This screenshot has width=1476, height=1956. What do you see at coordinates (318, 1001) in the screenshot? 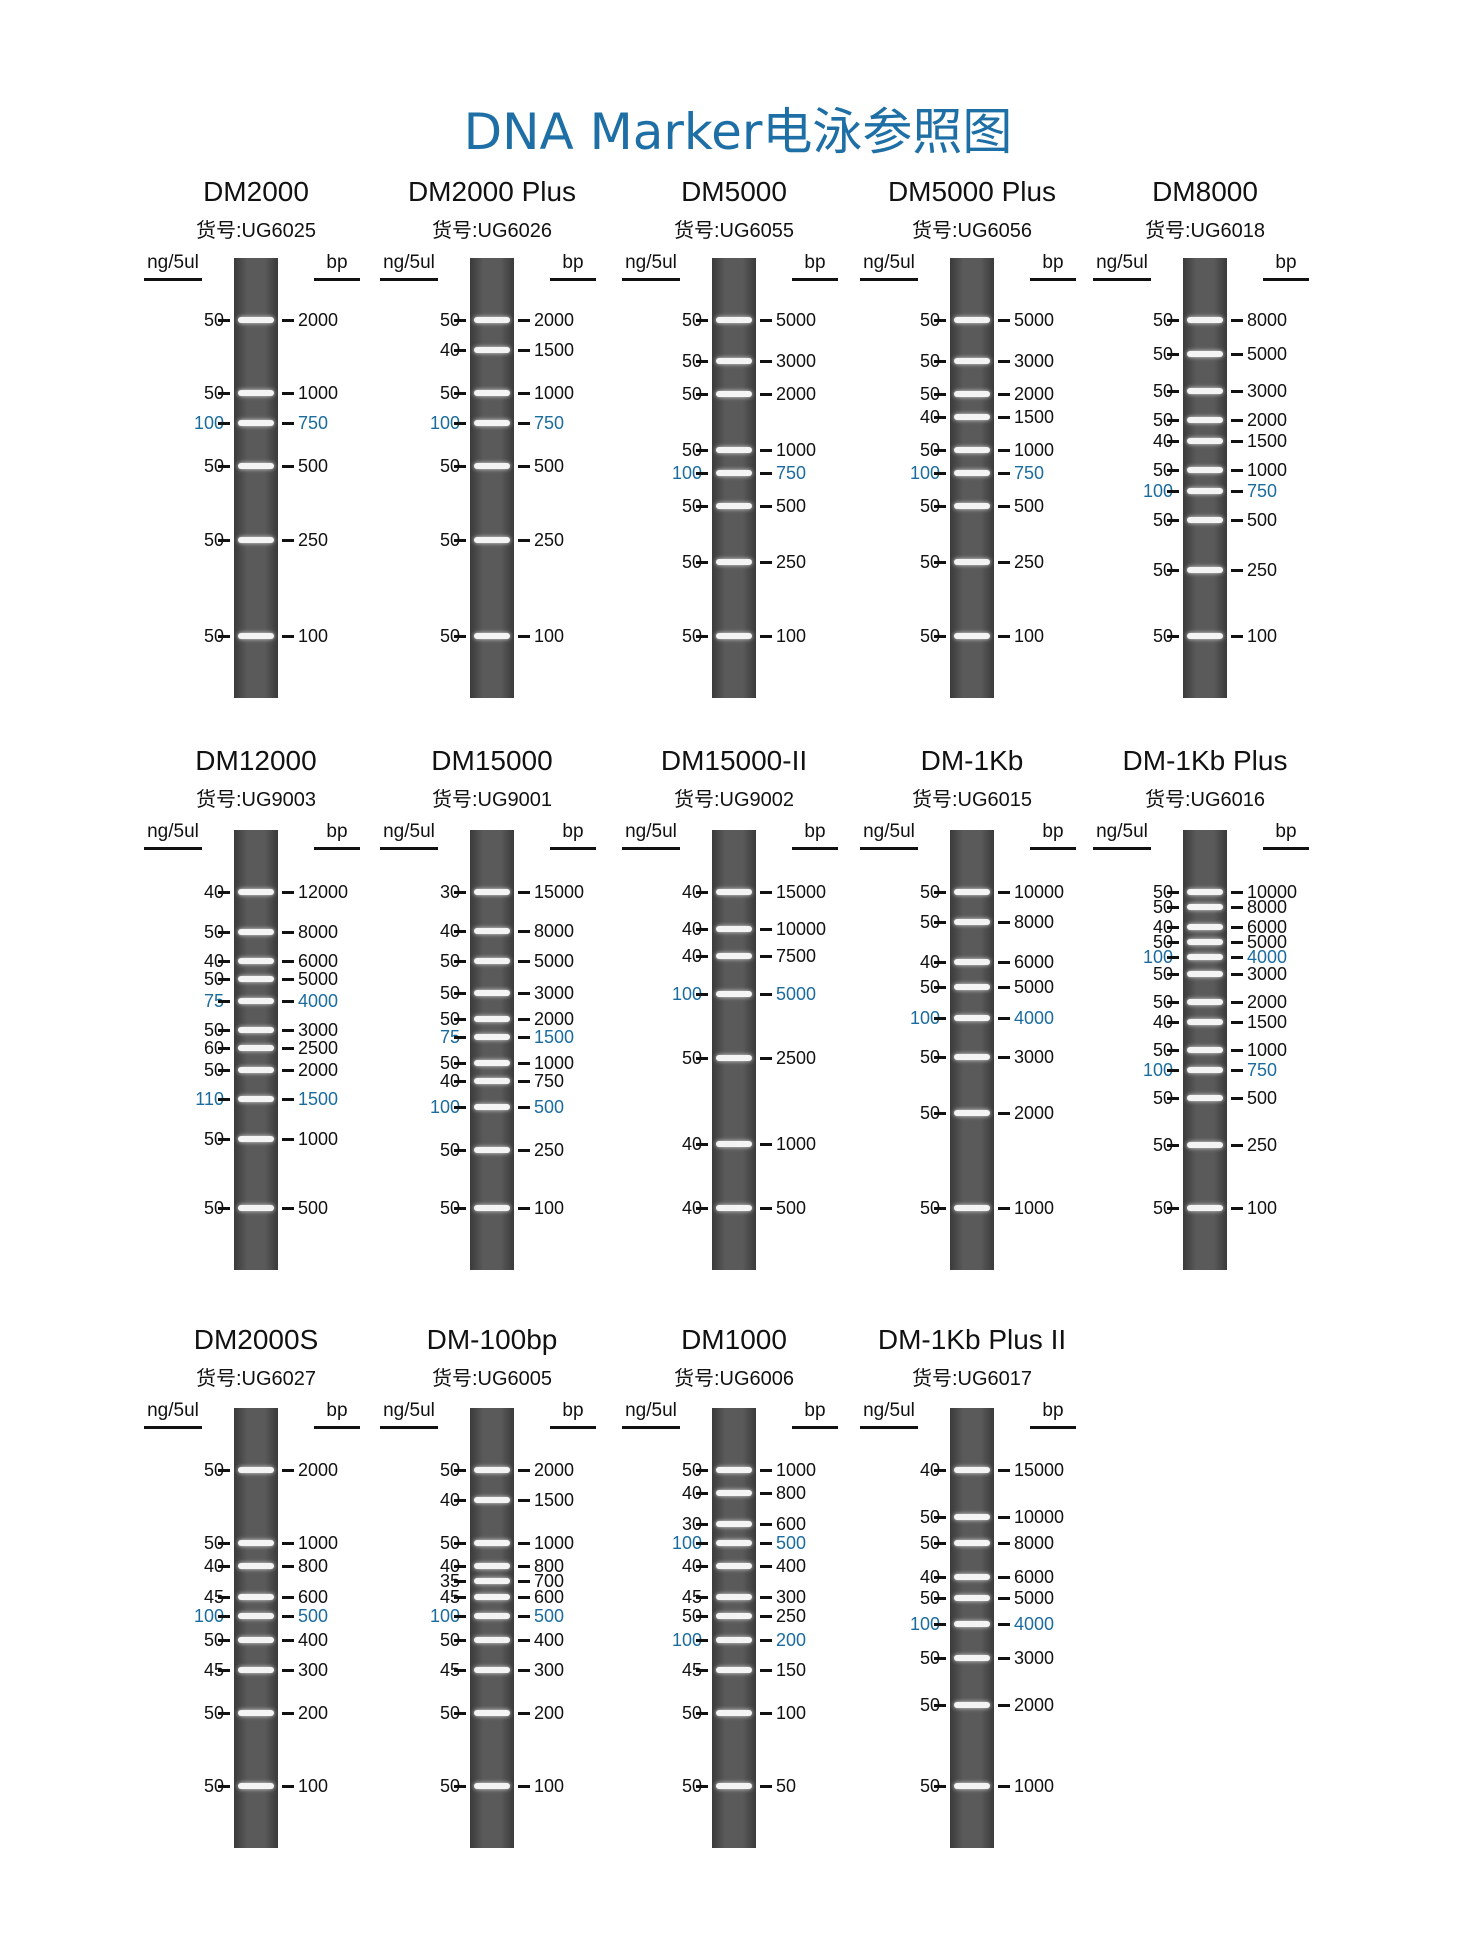
I see `band-bp-label: 4000` at bounding box center [318, 1001].